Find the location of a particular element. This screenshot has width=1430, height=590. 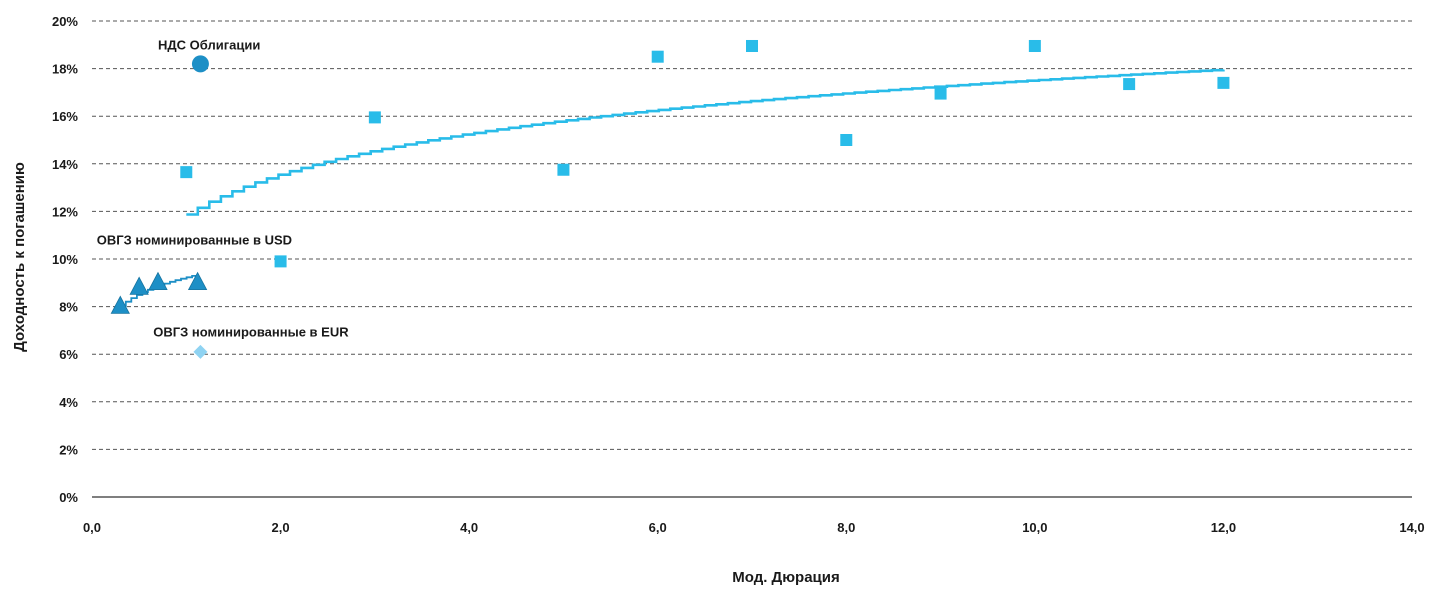

x-axis-title: Мод. Дюрация is located at coordinates (786, 577).